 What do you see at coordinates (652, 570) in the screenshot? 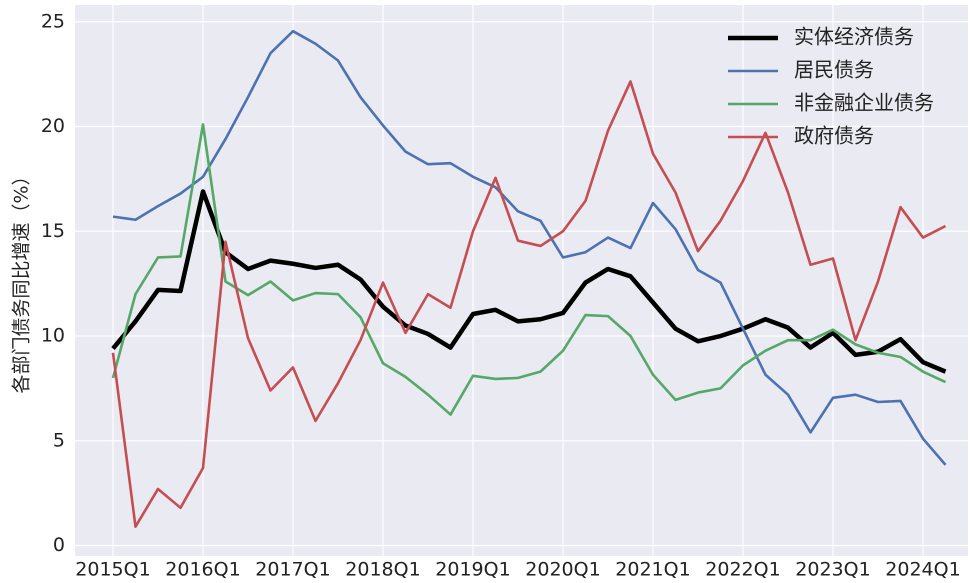
I see `x-tick-label: 2021Q1` at bounding box center [652, 570].